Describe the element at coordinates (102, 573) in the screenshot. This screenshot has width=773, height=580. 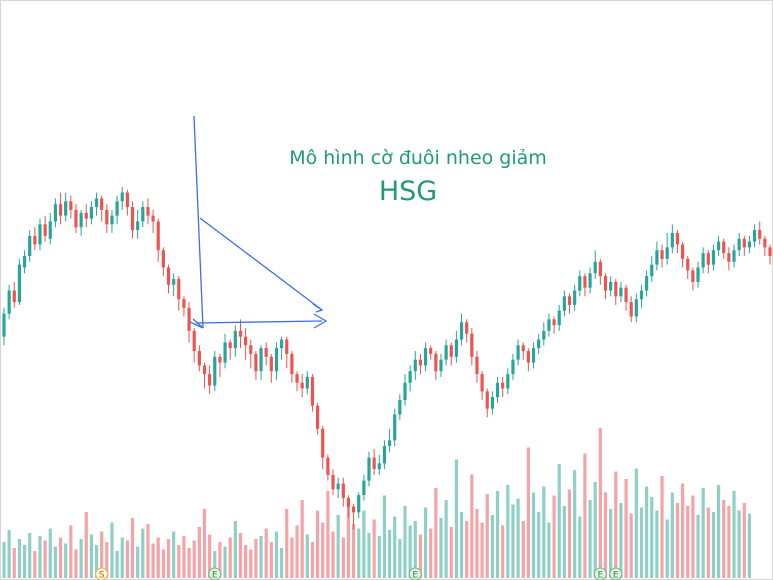
I see `split-event-marker: S` at that location.